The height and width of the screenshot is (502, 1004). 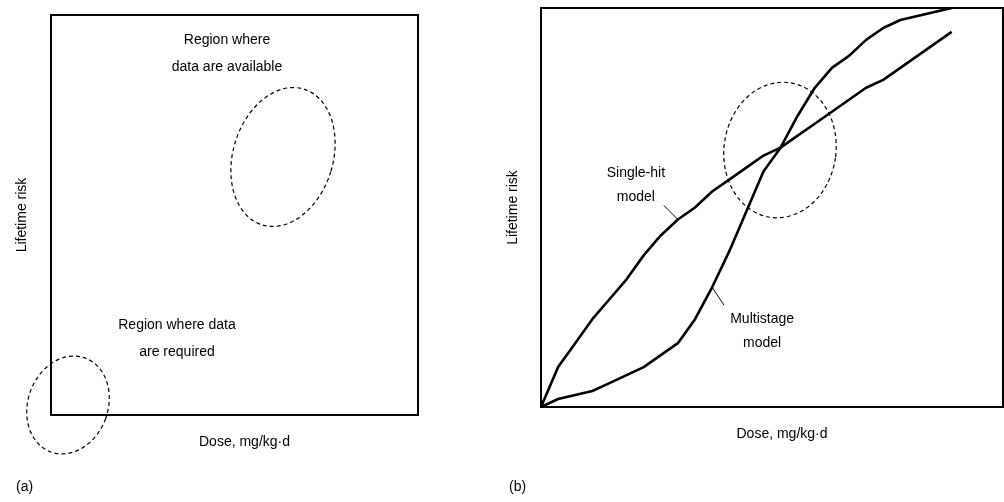 What do you see at coordinates (511, 207) in the screenshot?
I see `y-axis-title: Lifetime risk` at bounding box center [511, 207].